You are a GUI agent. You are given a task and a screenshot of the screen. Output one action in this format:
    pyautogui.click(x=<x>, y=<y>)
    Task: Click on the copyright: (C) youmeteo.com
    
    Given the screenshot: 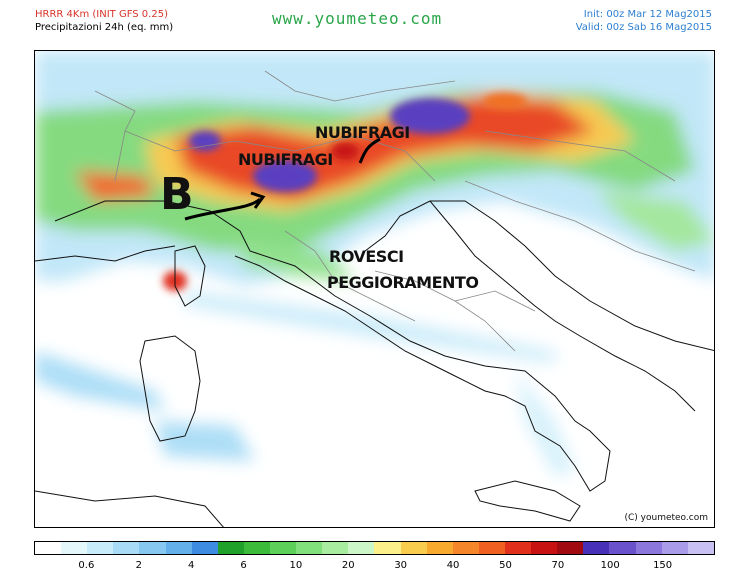 What is the action you would take?
    pyautogui.click(x=666, y=518)
    